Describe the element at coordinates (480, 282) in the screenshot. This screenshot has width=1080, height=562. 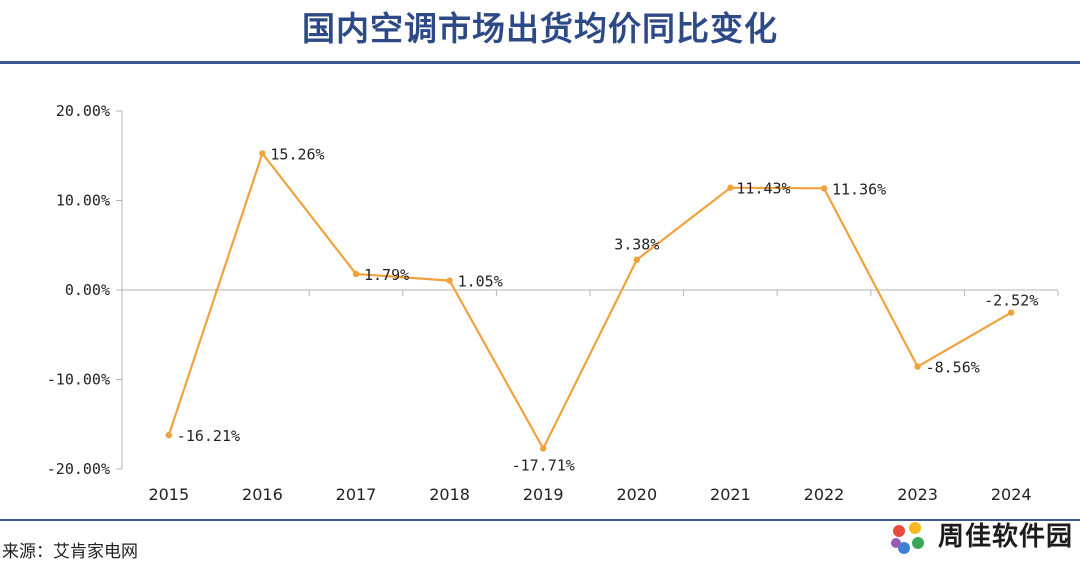
I see `data-label: 1.05%` at that location.